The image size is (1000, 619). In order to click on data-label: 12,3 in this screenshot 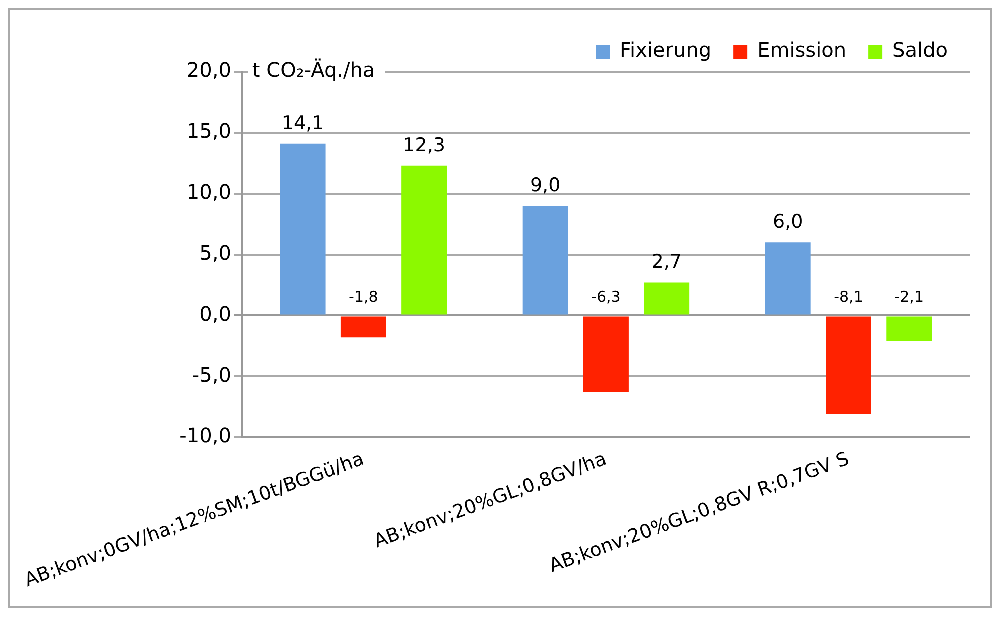, I will do `click(424, 145)`.